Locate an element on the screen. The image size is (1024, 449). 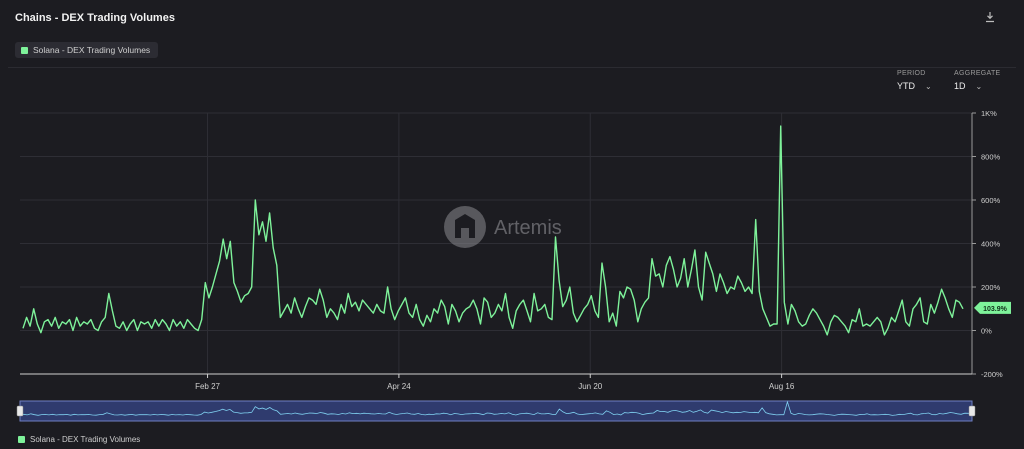
y-tick-label: 200% is located at coordinates (991, 287).